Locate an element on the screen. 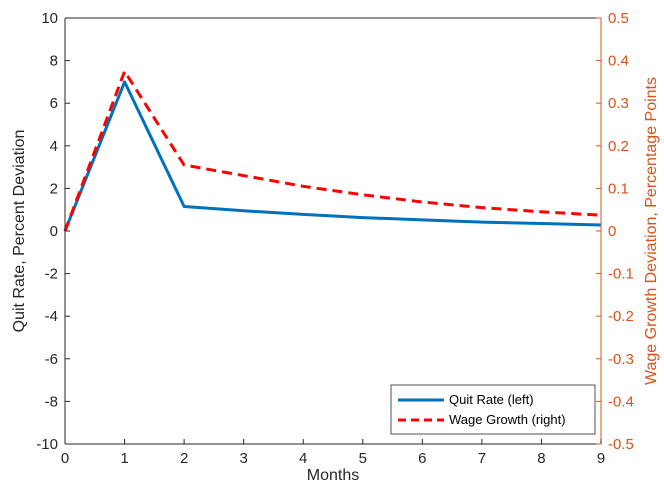  x-tick-label: 4 is located at coordinates (303, 458).